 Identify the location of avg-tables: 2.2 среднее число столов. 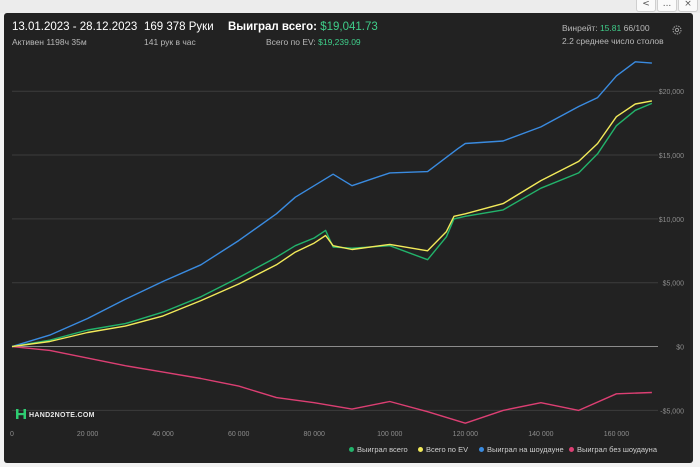
(613, 41).